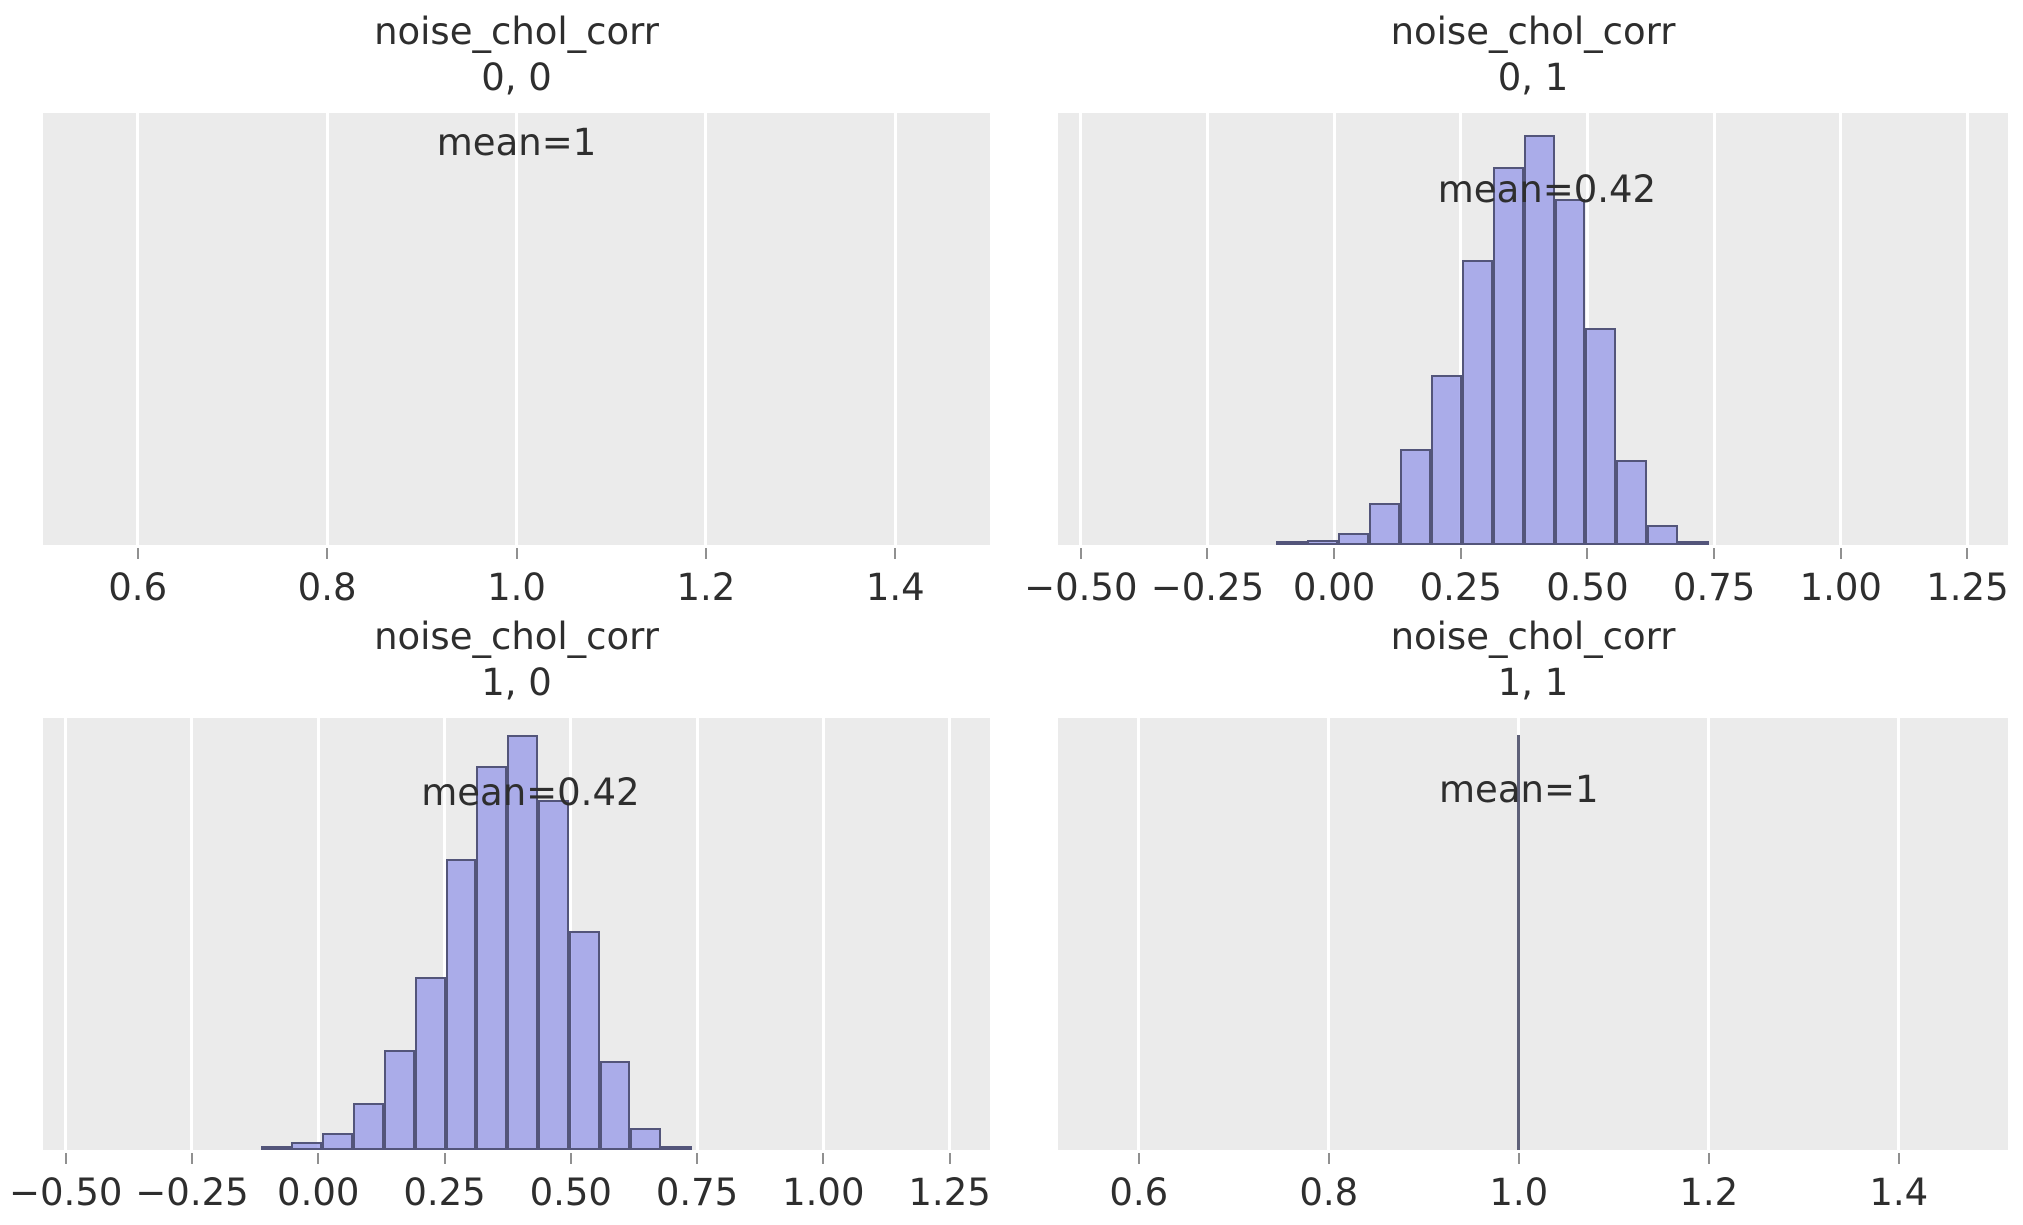 This screenshot has width=2023, height=1225. What do you see at coordinates (949, 1192) in the screenshot?
I see `x-tick-label: 1.25` at bounding box center [949, 1192].